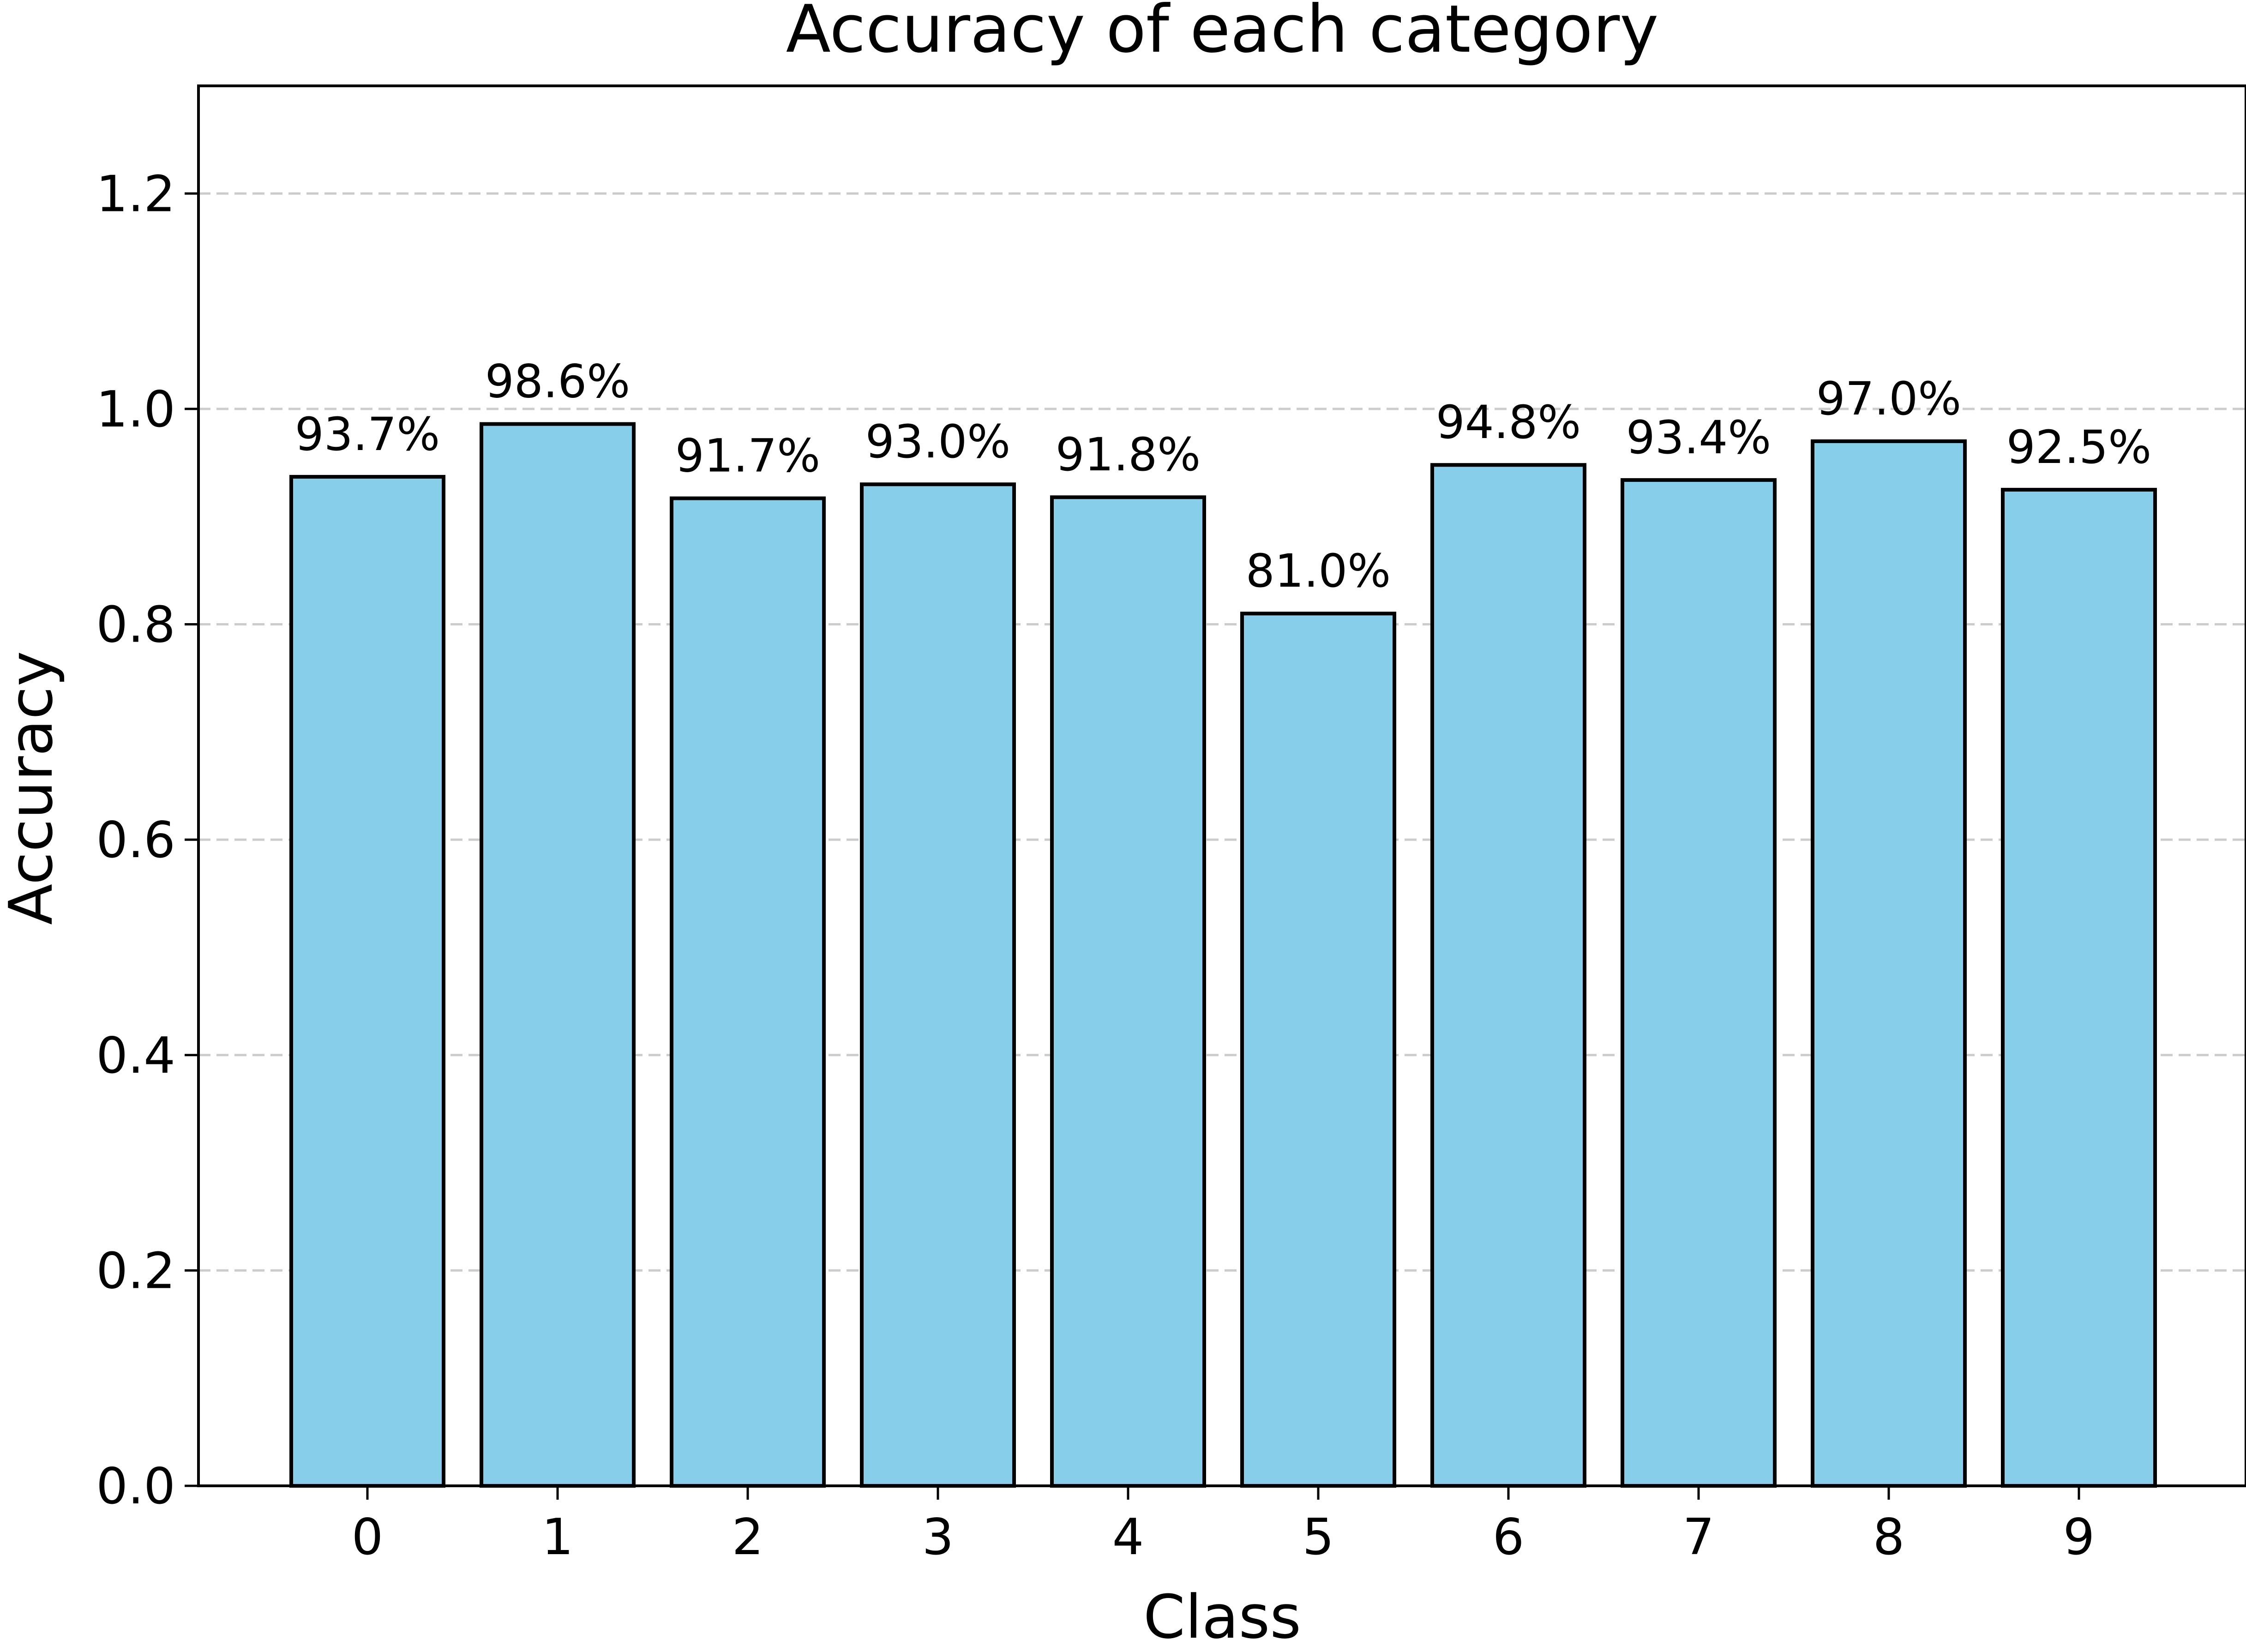 Image resolution: width=2246 pixels, height=1652 pixels. What do you see at coordinates (135, 840) in the screenshot?
I see `y-tick-label: 0.6` at bounding box center [135, 840].